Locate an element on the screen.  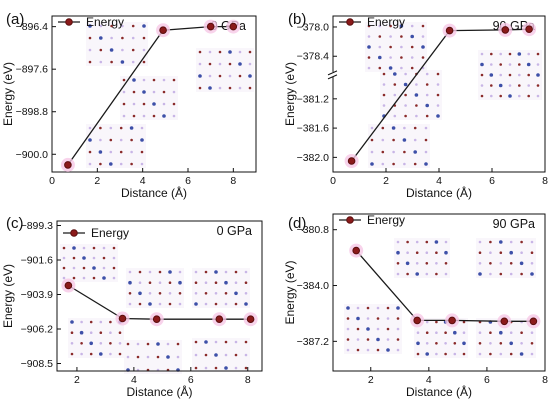
x-tick-label: 4 is located at coordinates (134, 380).